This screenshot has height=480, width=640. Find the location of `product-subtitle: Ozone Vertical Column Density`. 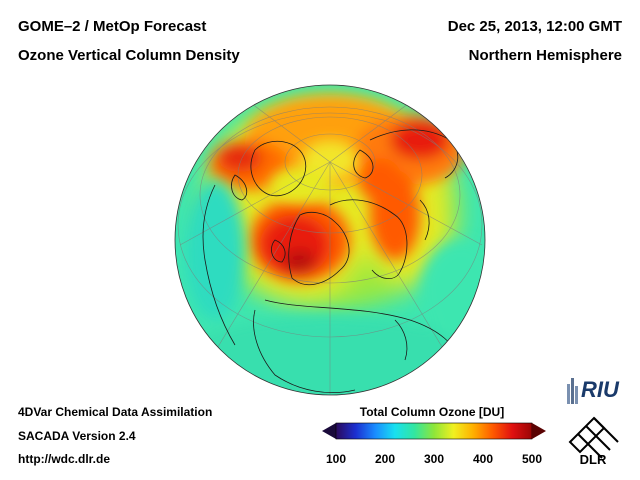

product-subtitle: Ozone Vertical Column Density is located at coordinates (129, 55).